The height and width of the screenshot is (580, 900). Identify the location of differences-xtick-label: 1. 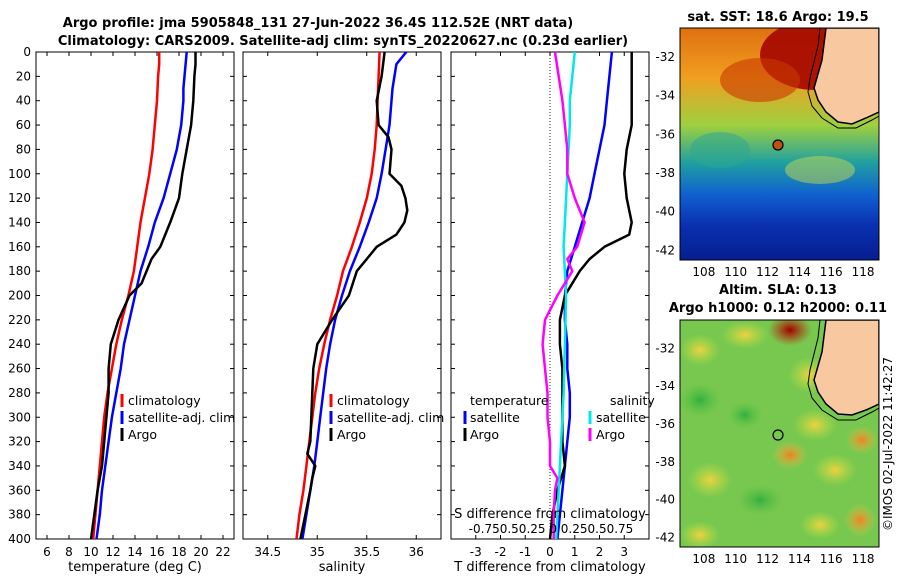
(575, 552).